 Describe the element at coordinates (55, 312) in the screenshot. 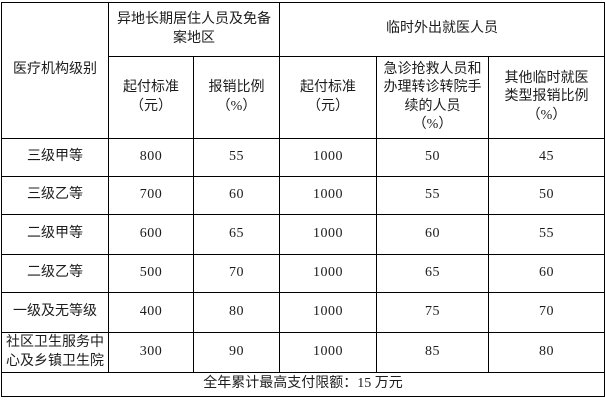

I see `row-level-cell: 一级及无等级` at that location.